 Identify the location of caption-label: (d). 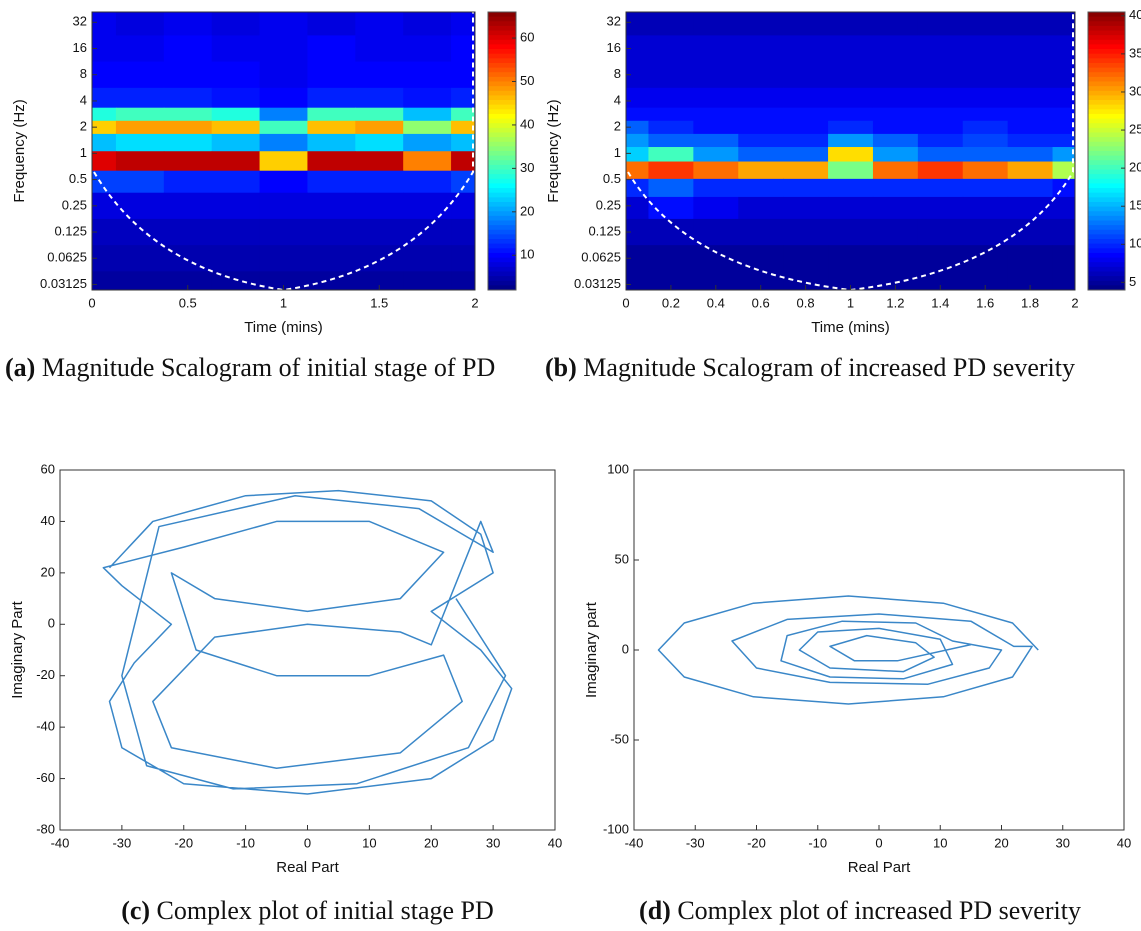
(655, 910).